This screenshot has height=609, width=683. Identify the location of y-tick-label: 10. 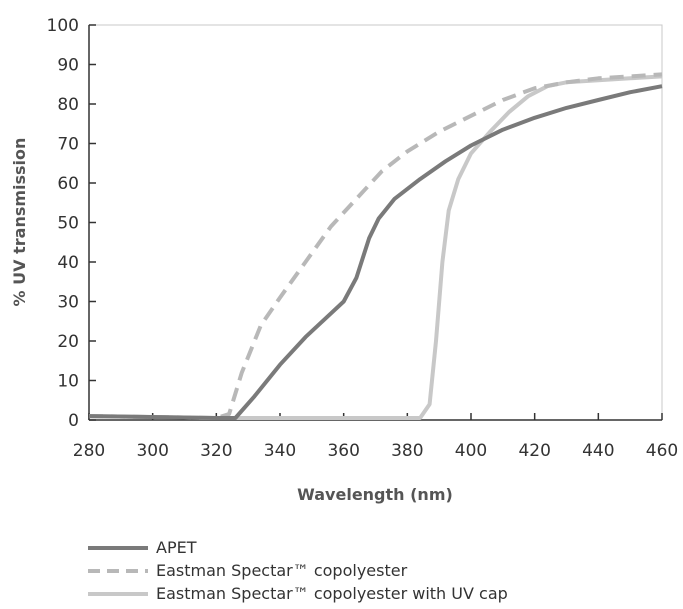
(68, 382).